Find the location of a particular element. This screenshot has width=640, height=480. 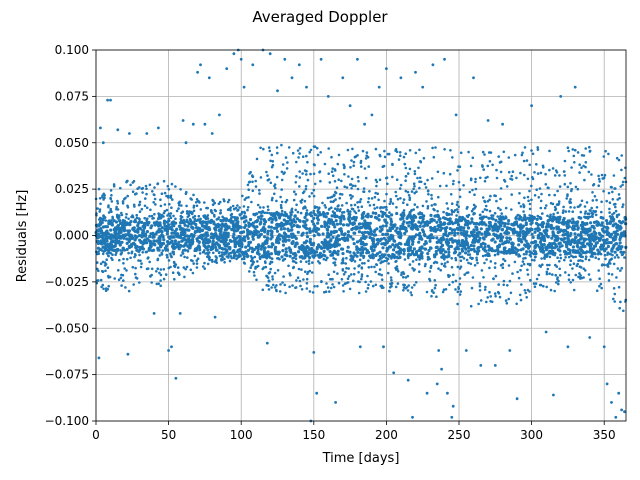

x-tick-label: 200 is located at coordinates (386, 435).